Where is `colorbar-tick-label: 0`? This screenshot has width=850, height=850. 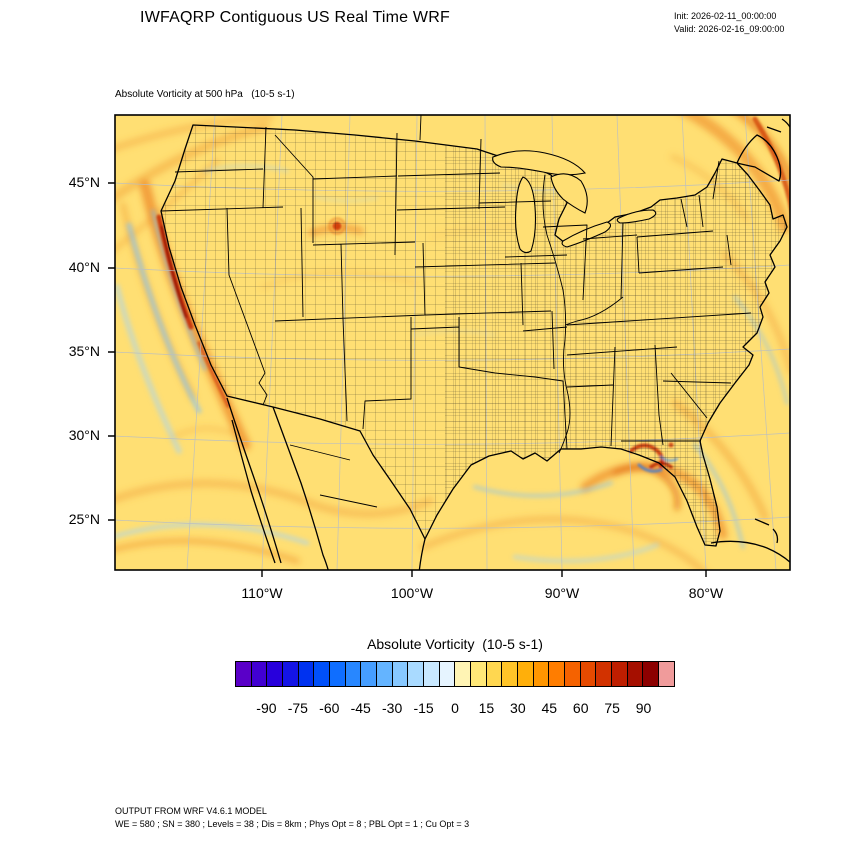 colorbar-tick-label: 0 is located at coordinates (455, 708).